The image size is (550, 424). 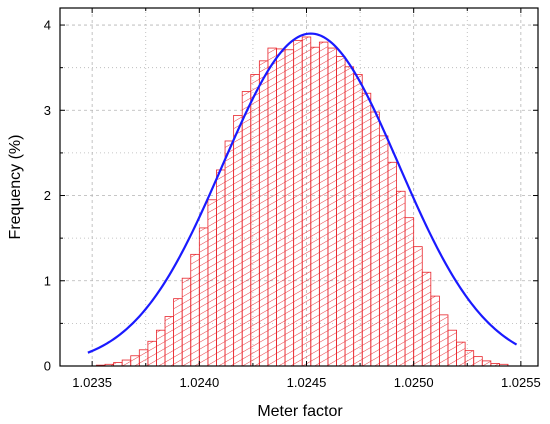 I want to click on x-tick-label: 1.0245, so click(x=307, y=382).